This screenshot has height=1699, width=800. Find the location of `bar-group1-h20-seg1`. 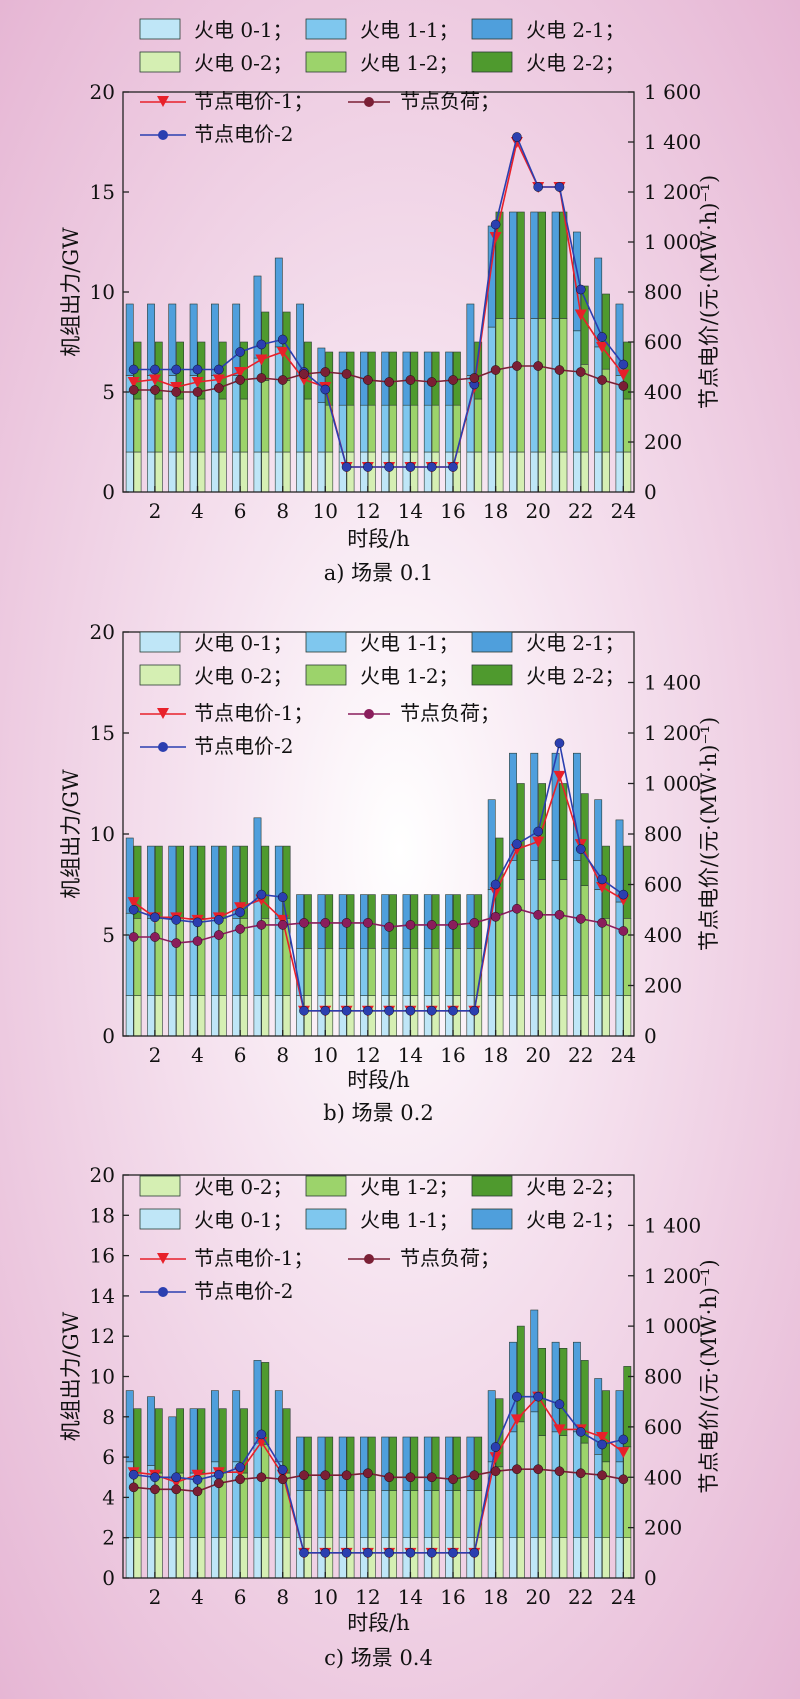

bar-group1-h20-seg1 is located at coordinates (534, 1016).